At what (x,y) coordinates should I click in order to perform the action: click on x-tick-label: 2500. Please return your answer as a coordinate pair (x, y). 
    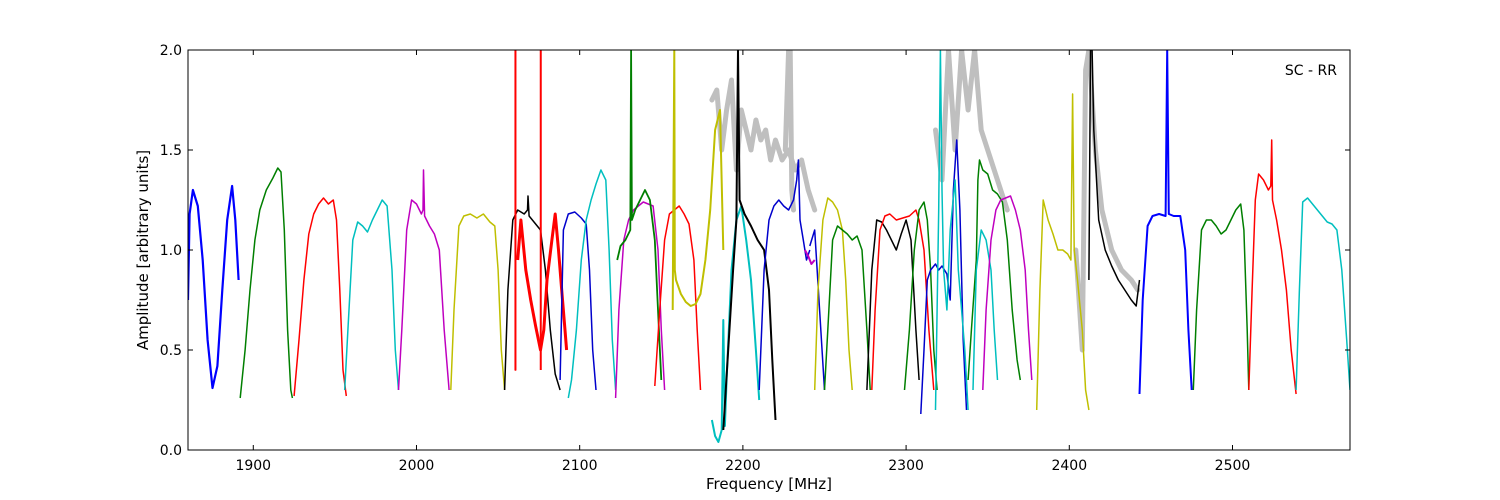
    Looking at the image, I should click on (1233, 466).